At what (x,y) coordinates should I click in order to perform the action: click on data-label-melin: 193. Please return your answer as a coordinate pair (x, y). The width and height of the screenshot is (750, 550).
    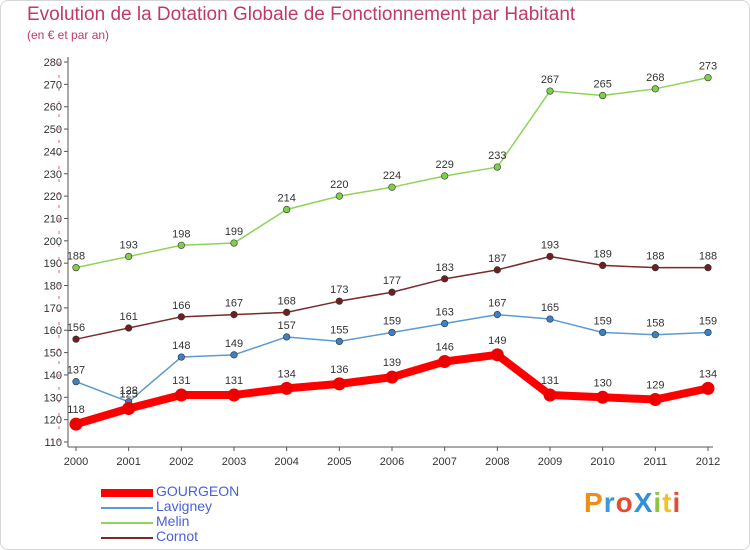
    Looking at the image, I should click on (128, 245).